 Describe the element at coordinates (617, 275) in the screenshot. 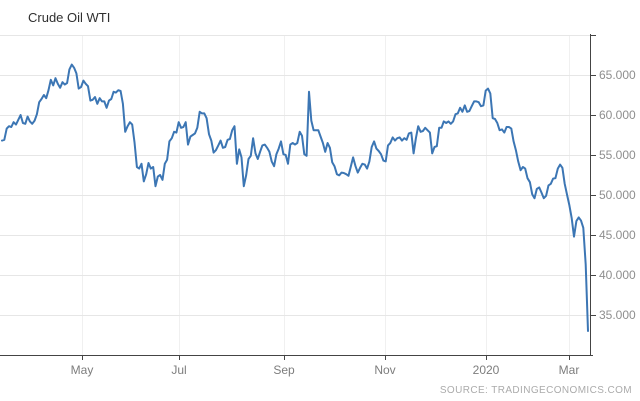

I see `y-axis-label: 40.000` at that location.